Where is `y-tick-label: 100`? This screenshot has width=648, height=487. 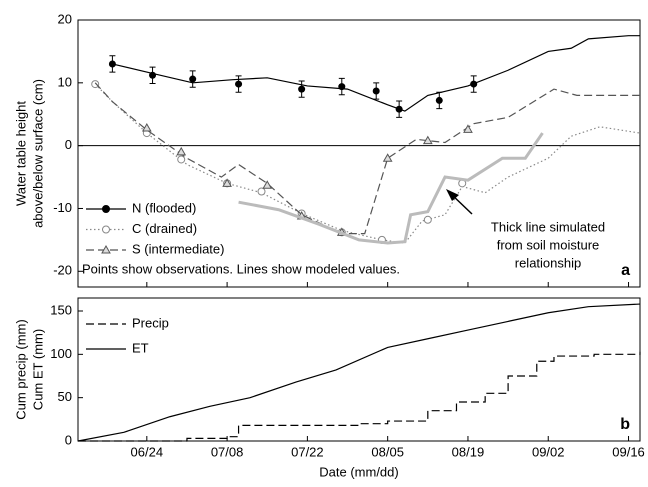 y-tick-label: 100 is located at coordinates (61, 353).